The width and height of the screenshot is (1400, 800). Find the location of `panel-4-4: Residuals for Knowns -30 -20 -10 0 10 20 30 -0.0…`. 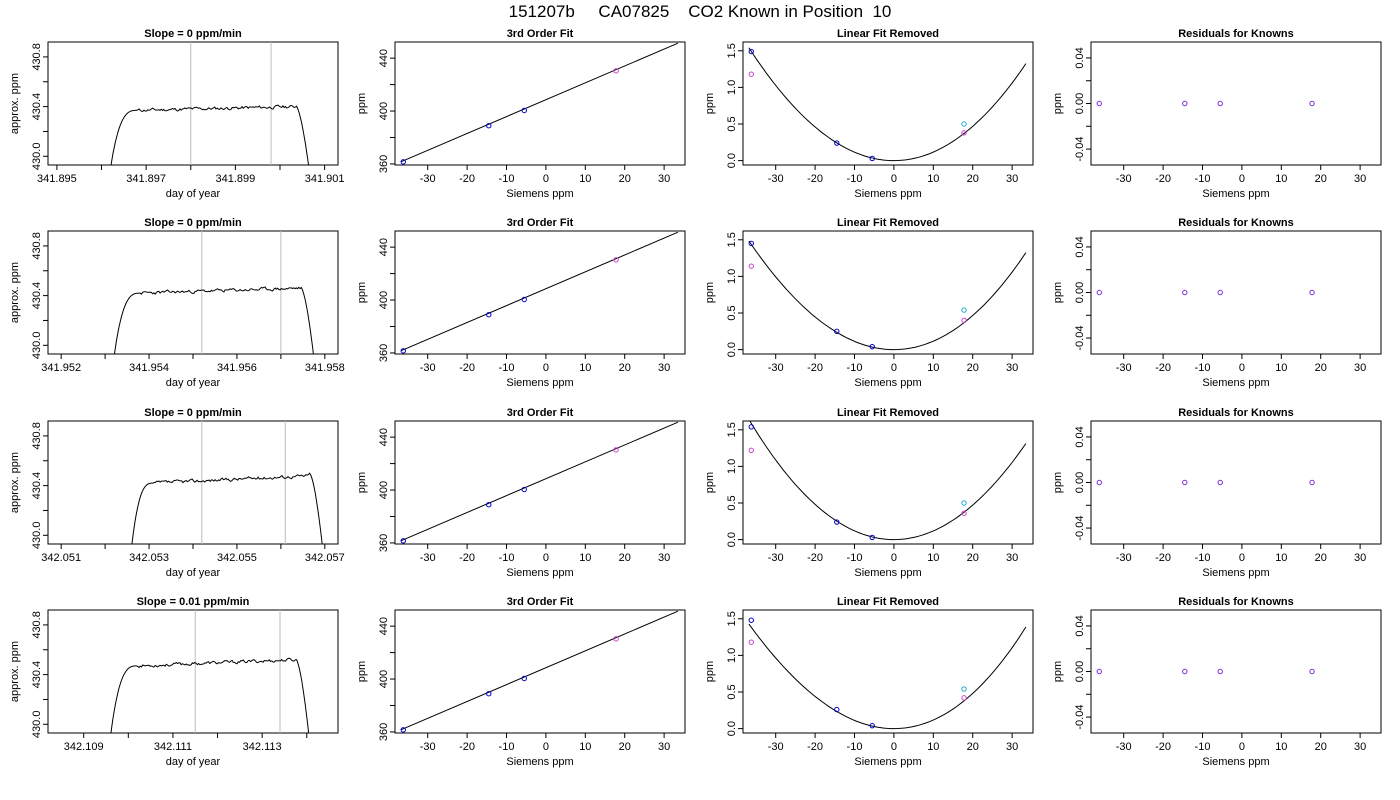

panel-4-4: Residuals for Knowns -30 -20 -10 0 10 20 30 -0.0… is located at coordinates (1217, 682).